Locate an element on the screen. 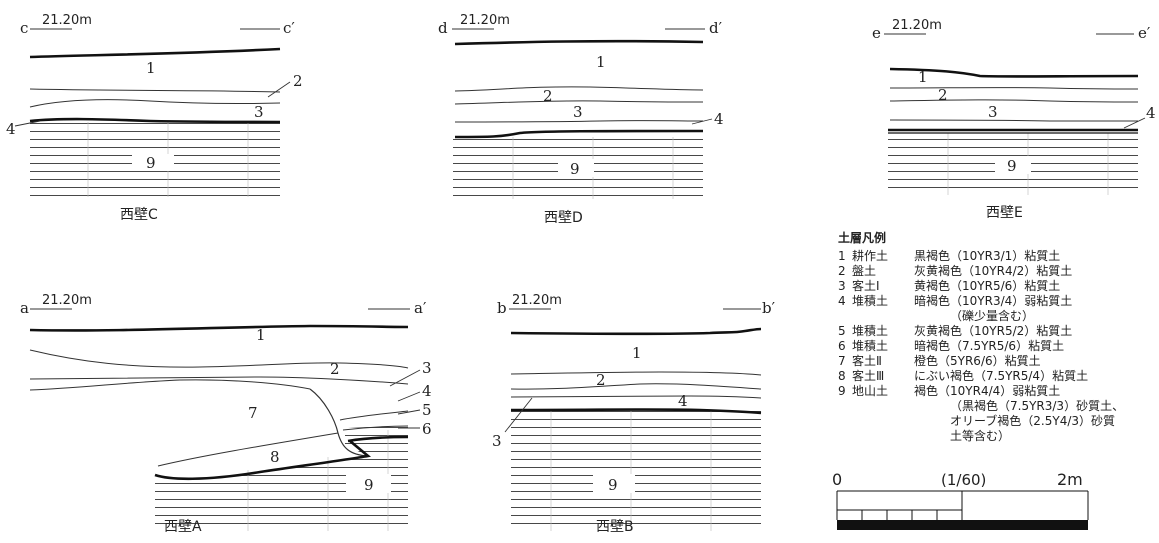 The height and width of the screenshot is (543, 1159). legend-item-description: 黒褐色（10YR3/1）粘質土 is located at coordinates (987, 256).